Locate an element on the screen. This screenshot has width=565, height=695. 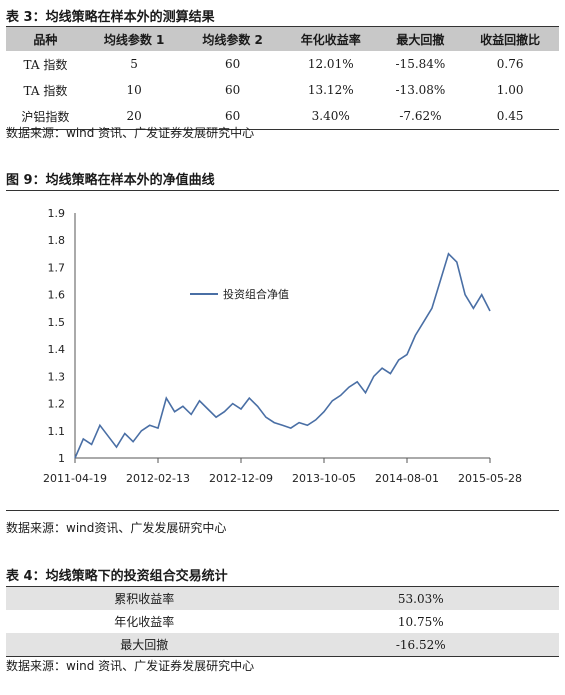
table4-source: 数据来源：wind 资讯、广发证券发展研究中心 is located at coordinates (130, 666).